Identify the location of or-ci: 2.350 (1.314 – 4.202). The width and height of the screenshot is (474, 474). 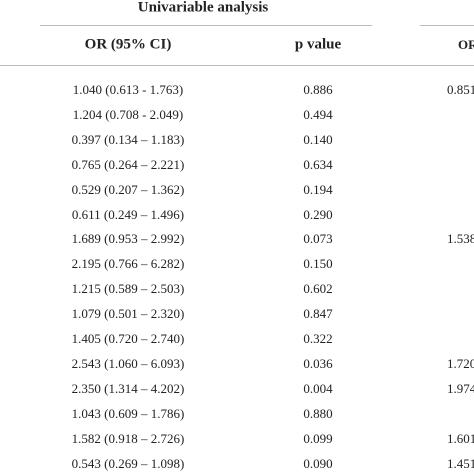
(128, 388).